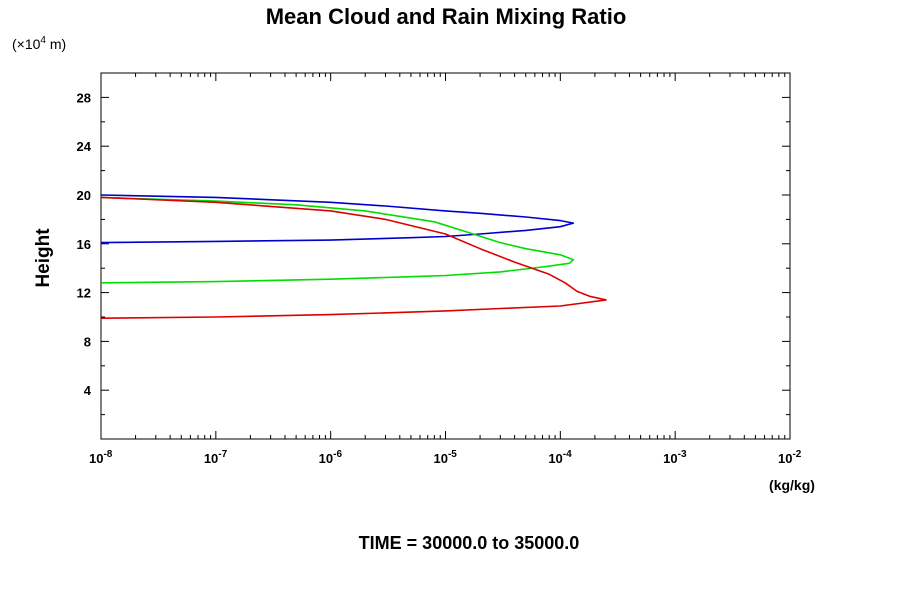 Image resolution: width=900 pixels, height=600 pixels. I want to click on x-tick-label: 10⁻⁵, so click(446, 457).